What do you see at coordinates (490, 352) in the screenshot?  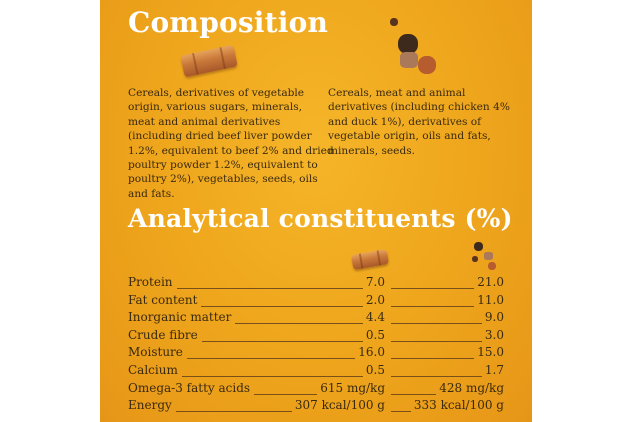 I see `kibble-value: 15.0` at bounding box center [490, 352].